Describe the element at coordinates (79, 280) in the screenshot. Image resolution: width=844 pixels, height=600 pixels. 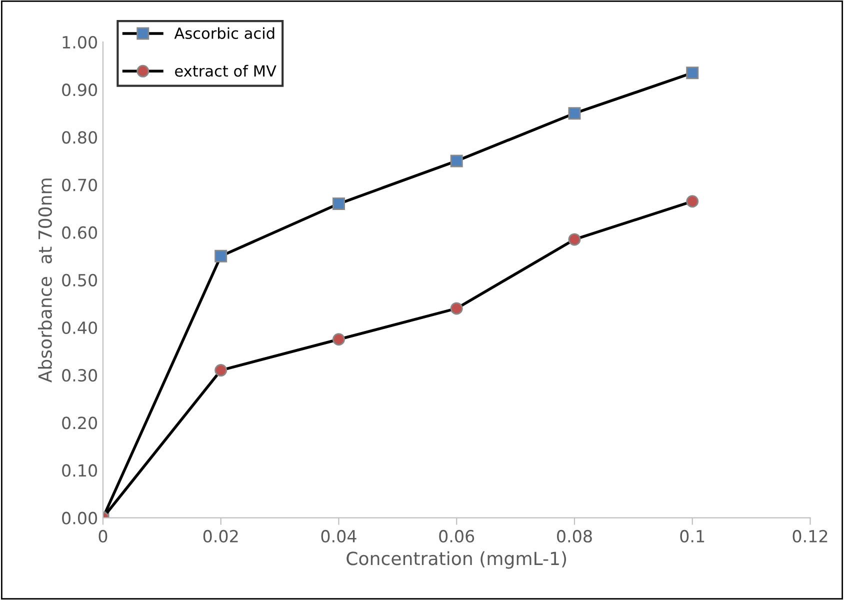
I see `y-tick-label: 0.50` at that location.